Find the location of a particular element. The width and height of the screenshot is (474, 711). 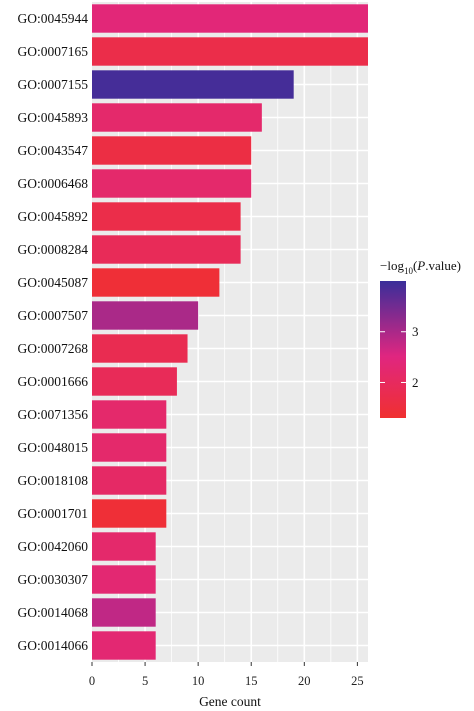

category-label: GO:0030307 is located at coordinates (53, 579).